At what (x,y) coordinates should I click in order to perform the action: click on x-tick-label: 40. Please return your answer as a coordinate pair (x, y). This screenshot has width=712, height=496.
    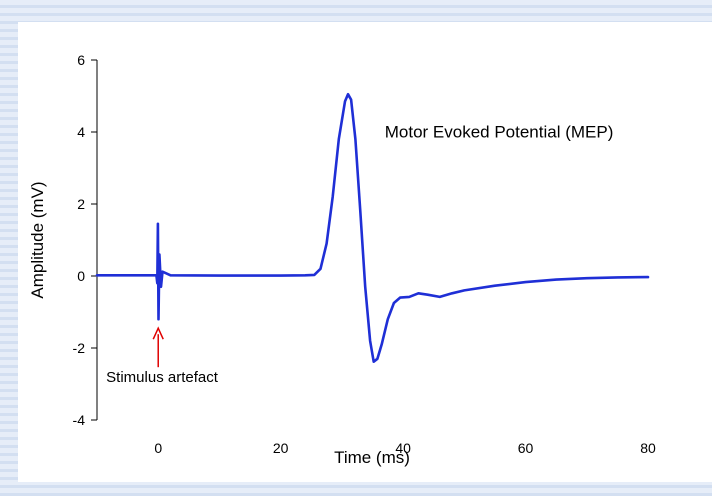
    Looking at the image, I should click on (403, 448).